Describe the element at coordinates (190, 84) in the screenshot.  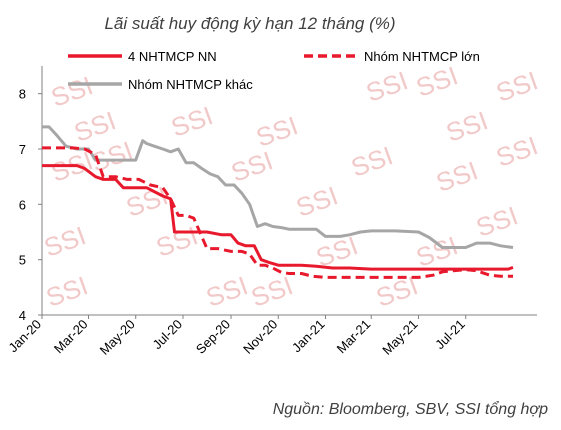
I see `legend-label-nhom-nhtmcp-khac: Nhóm NHTMCP khác` at that location.